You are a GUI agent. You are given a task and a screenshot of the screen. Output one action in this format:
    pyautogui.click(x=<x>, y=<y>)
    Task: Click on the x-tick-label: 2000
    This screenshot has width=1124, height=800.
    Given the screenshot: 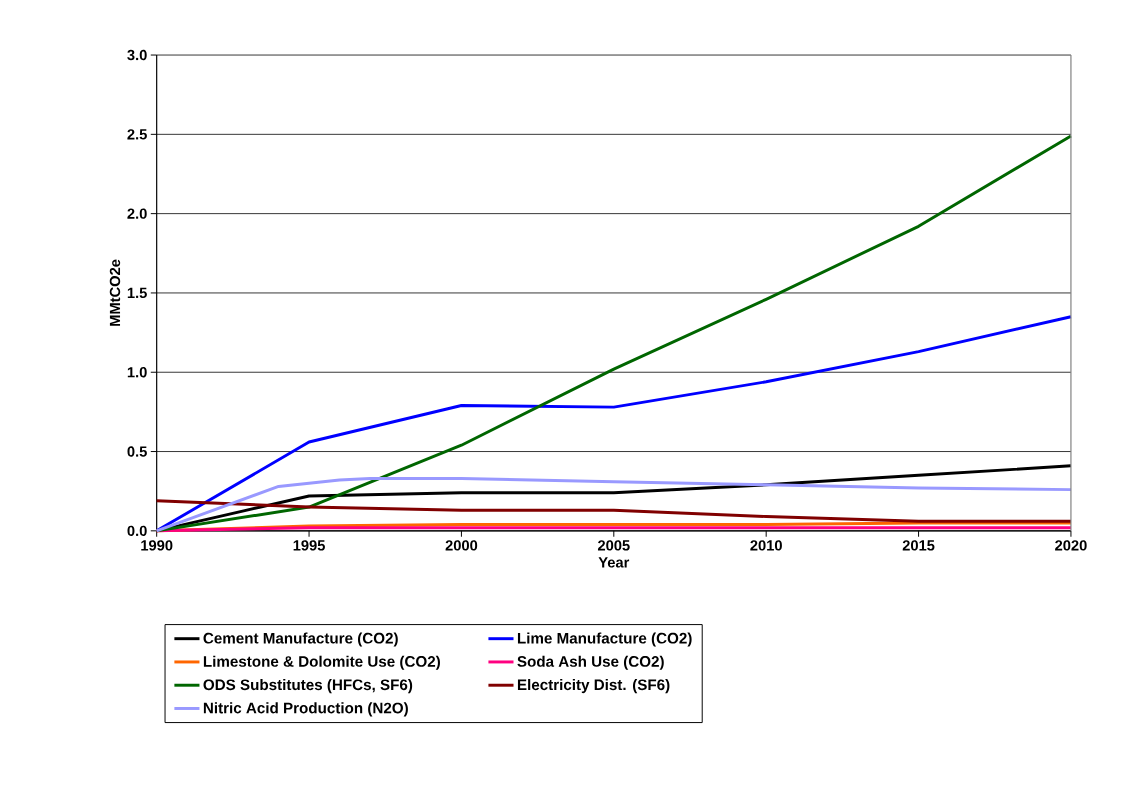 What is the action you would take?
    pyautogui.click(x=461, y=545)
    